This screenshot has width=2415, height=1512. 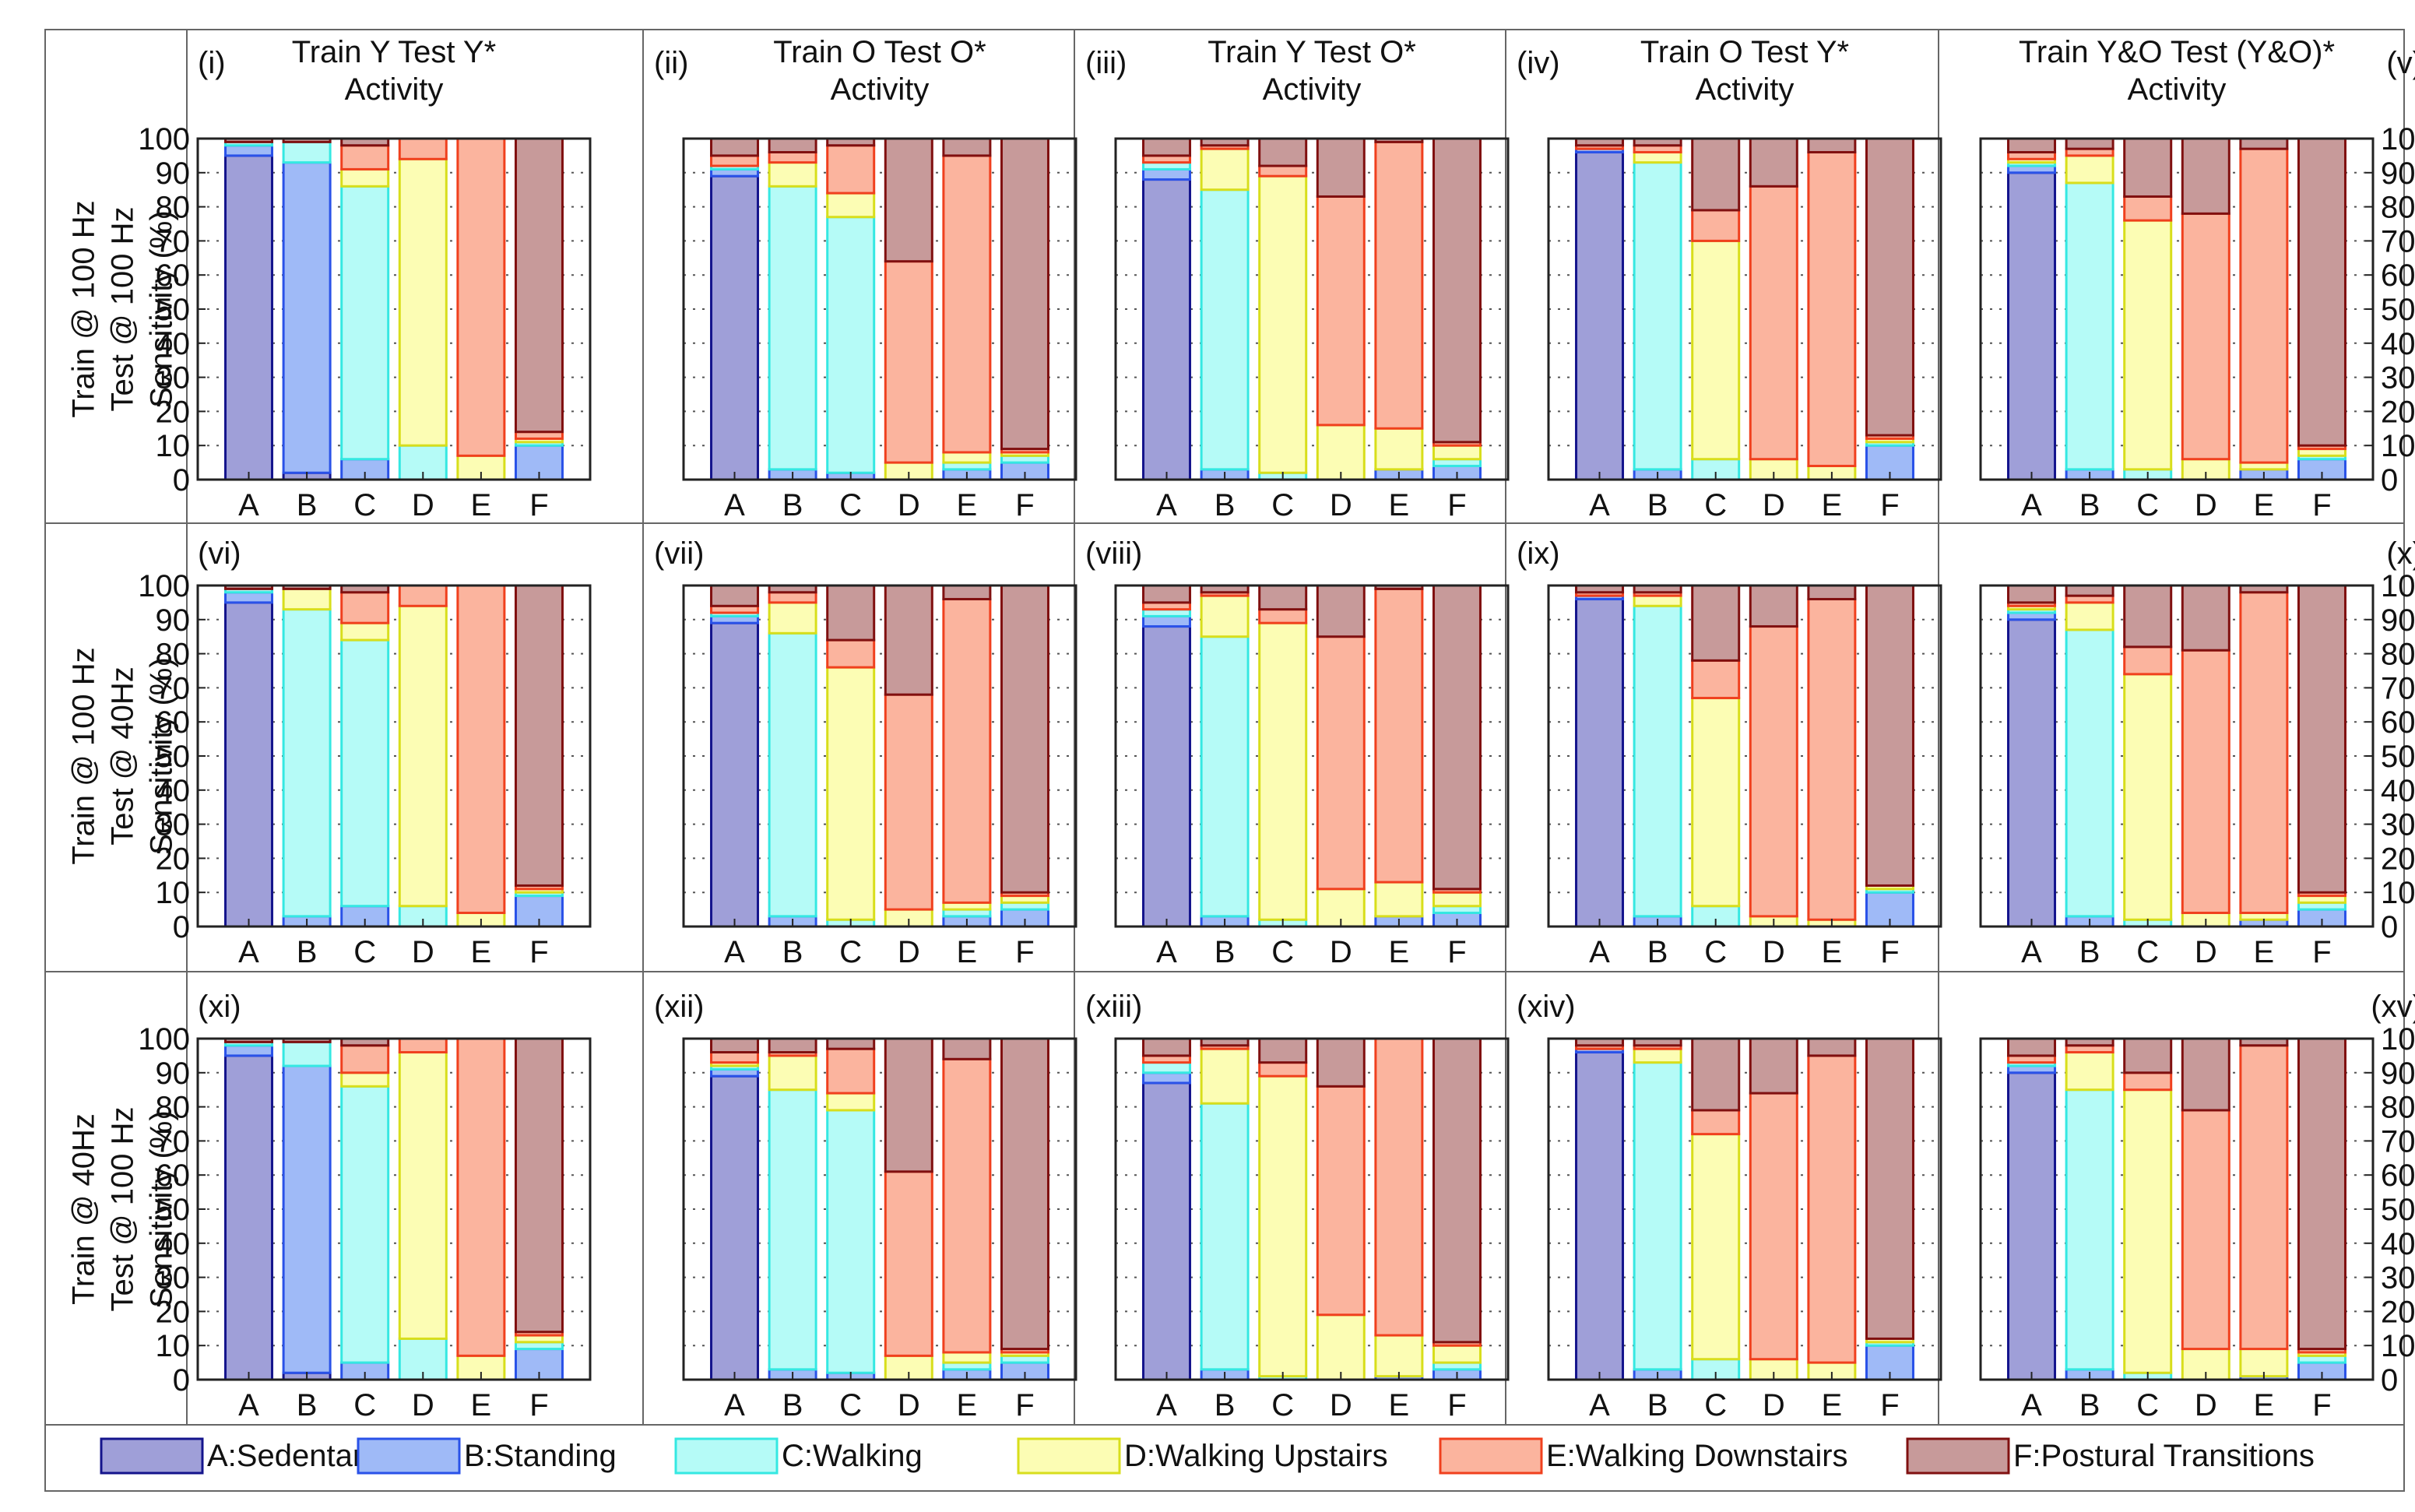 I want to click on column-subtitle-activity: Activity, so click(x=1313, y=89).